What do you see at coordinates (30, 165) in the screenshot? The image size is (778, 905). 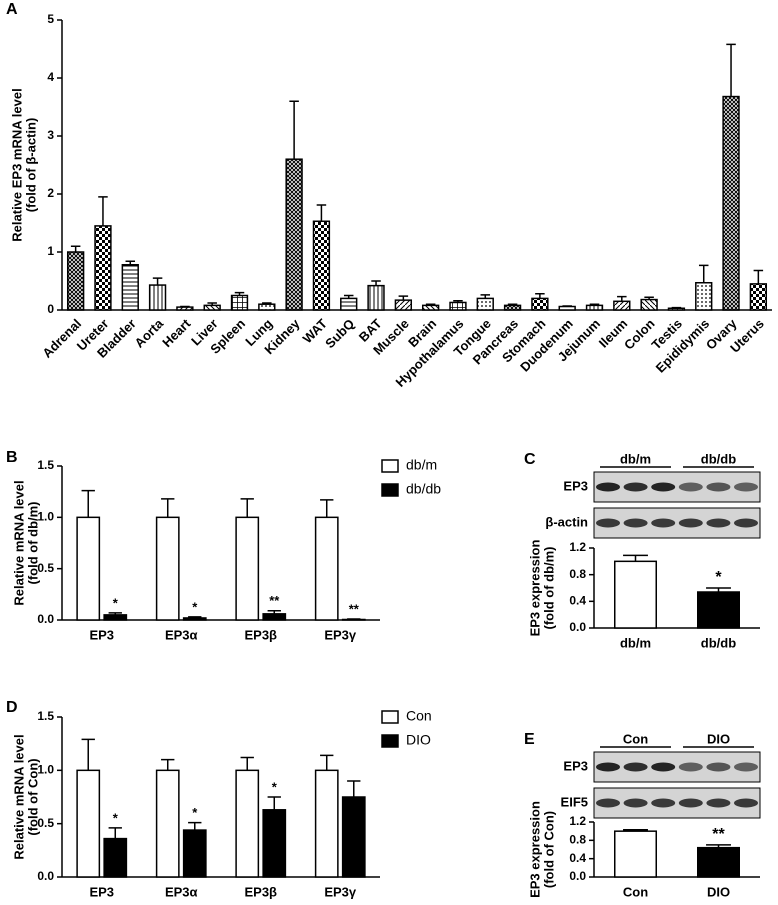 I see `y-axis-label: (fold of β-actin)` at bounding box center [30, 165].